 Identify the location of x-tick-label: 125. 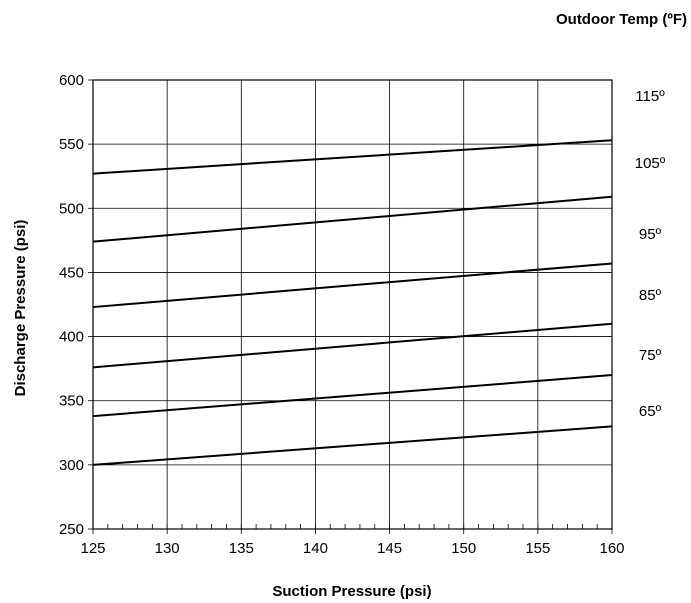
(92, 548).